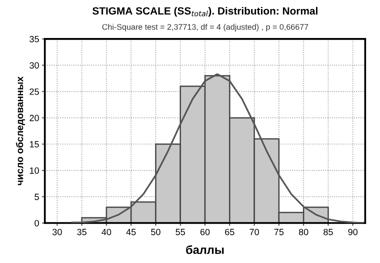 This screenshot has width=380, height=263. Describe the element at coordinates (34, 170) in the screenshot. I see `y-tick-label: 10` at that location.